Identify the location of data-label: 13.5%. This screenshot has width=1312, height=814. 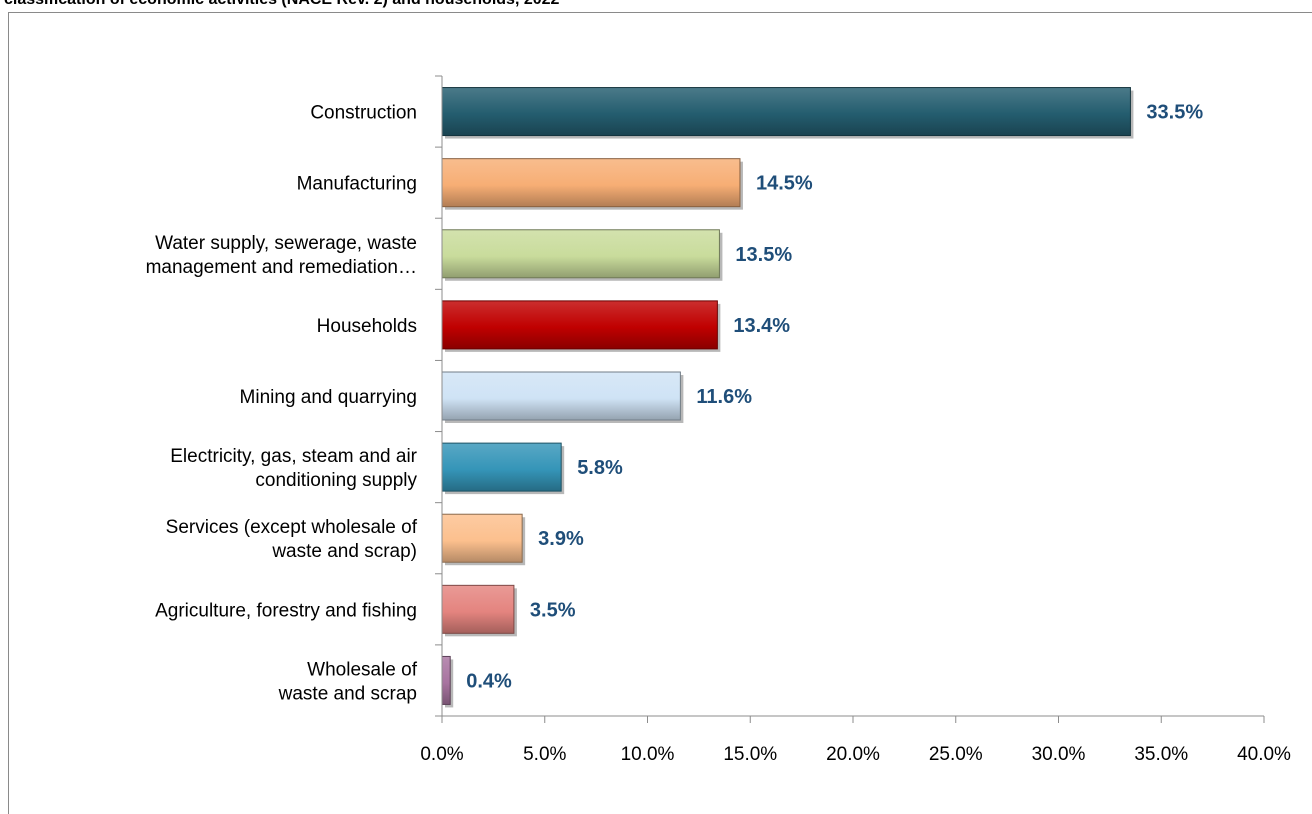
(763, 255).